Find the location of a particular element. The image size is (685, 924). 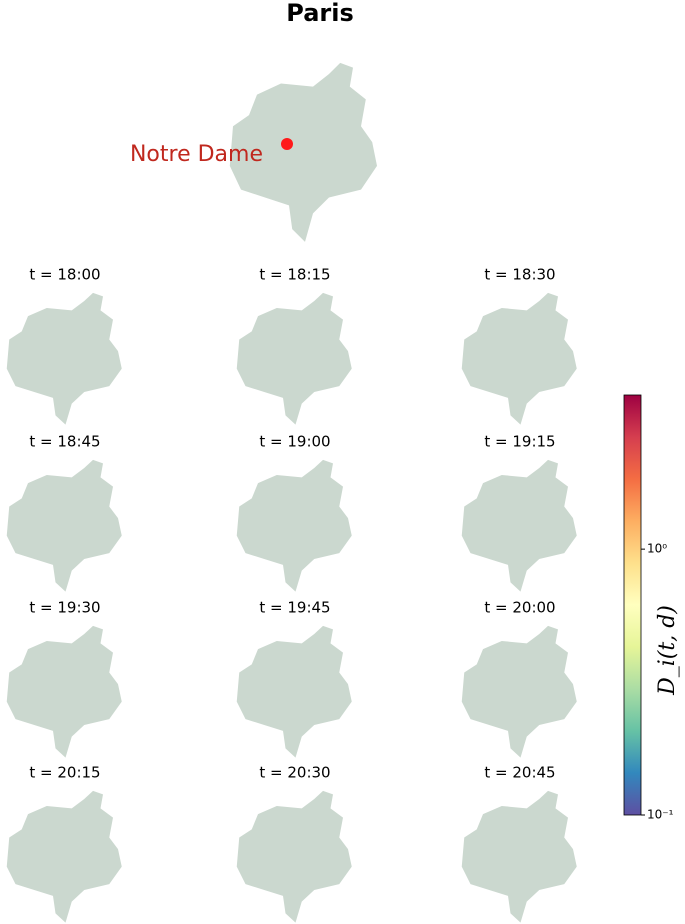

panel-label: t = 20:30 is located at coordinates (294, 773).